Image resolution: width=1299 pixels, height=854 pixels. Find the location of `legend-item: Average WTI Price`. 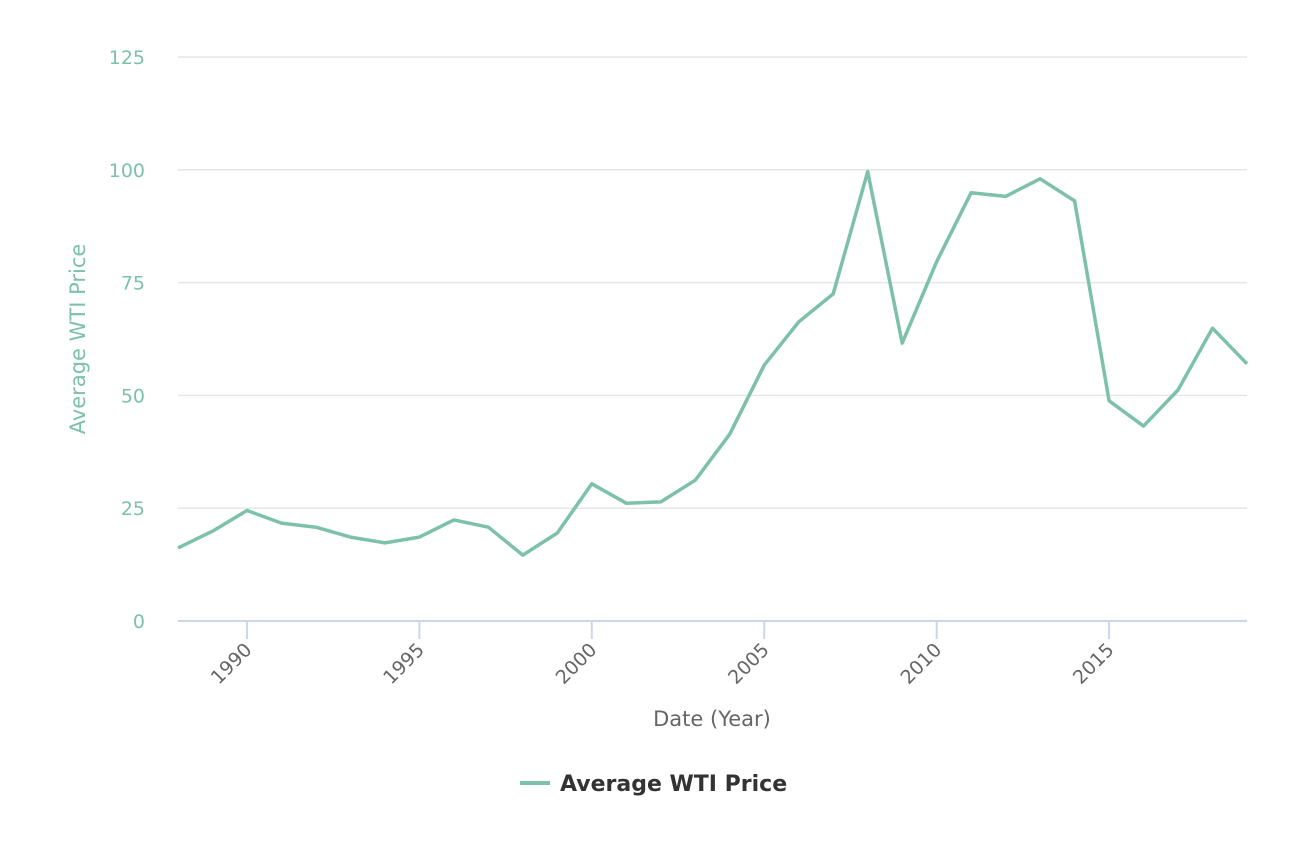

legend-item: Average WTI Price is located at coordinates (653, 784).